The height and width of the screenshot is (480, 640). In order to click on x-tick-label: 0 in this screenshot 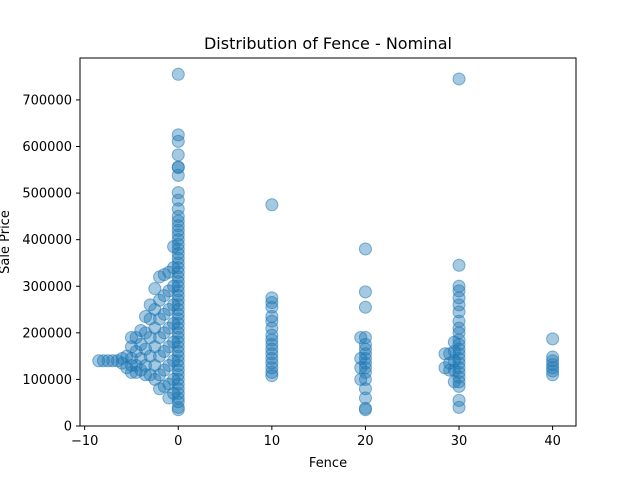, I will do `click(178, 441)`.